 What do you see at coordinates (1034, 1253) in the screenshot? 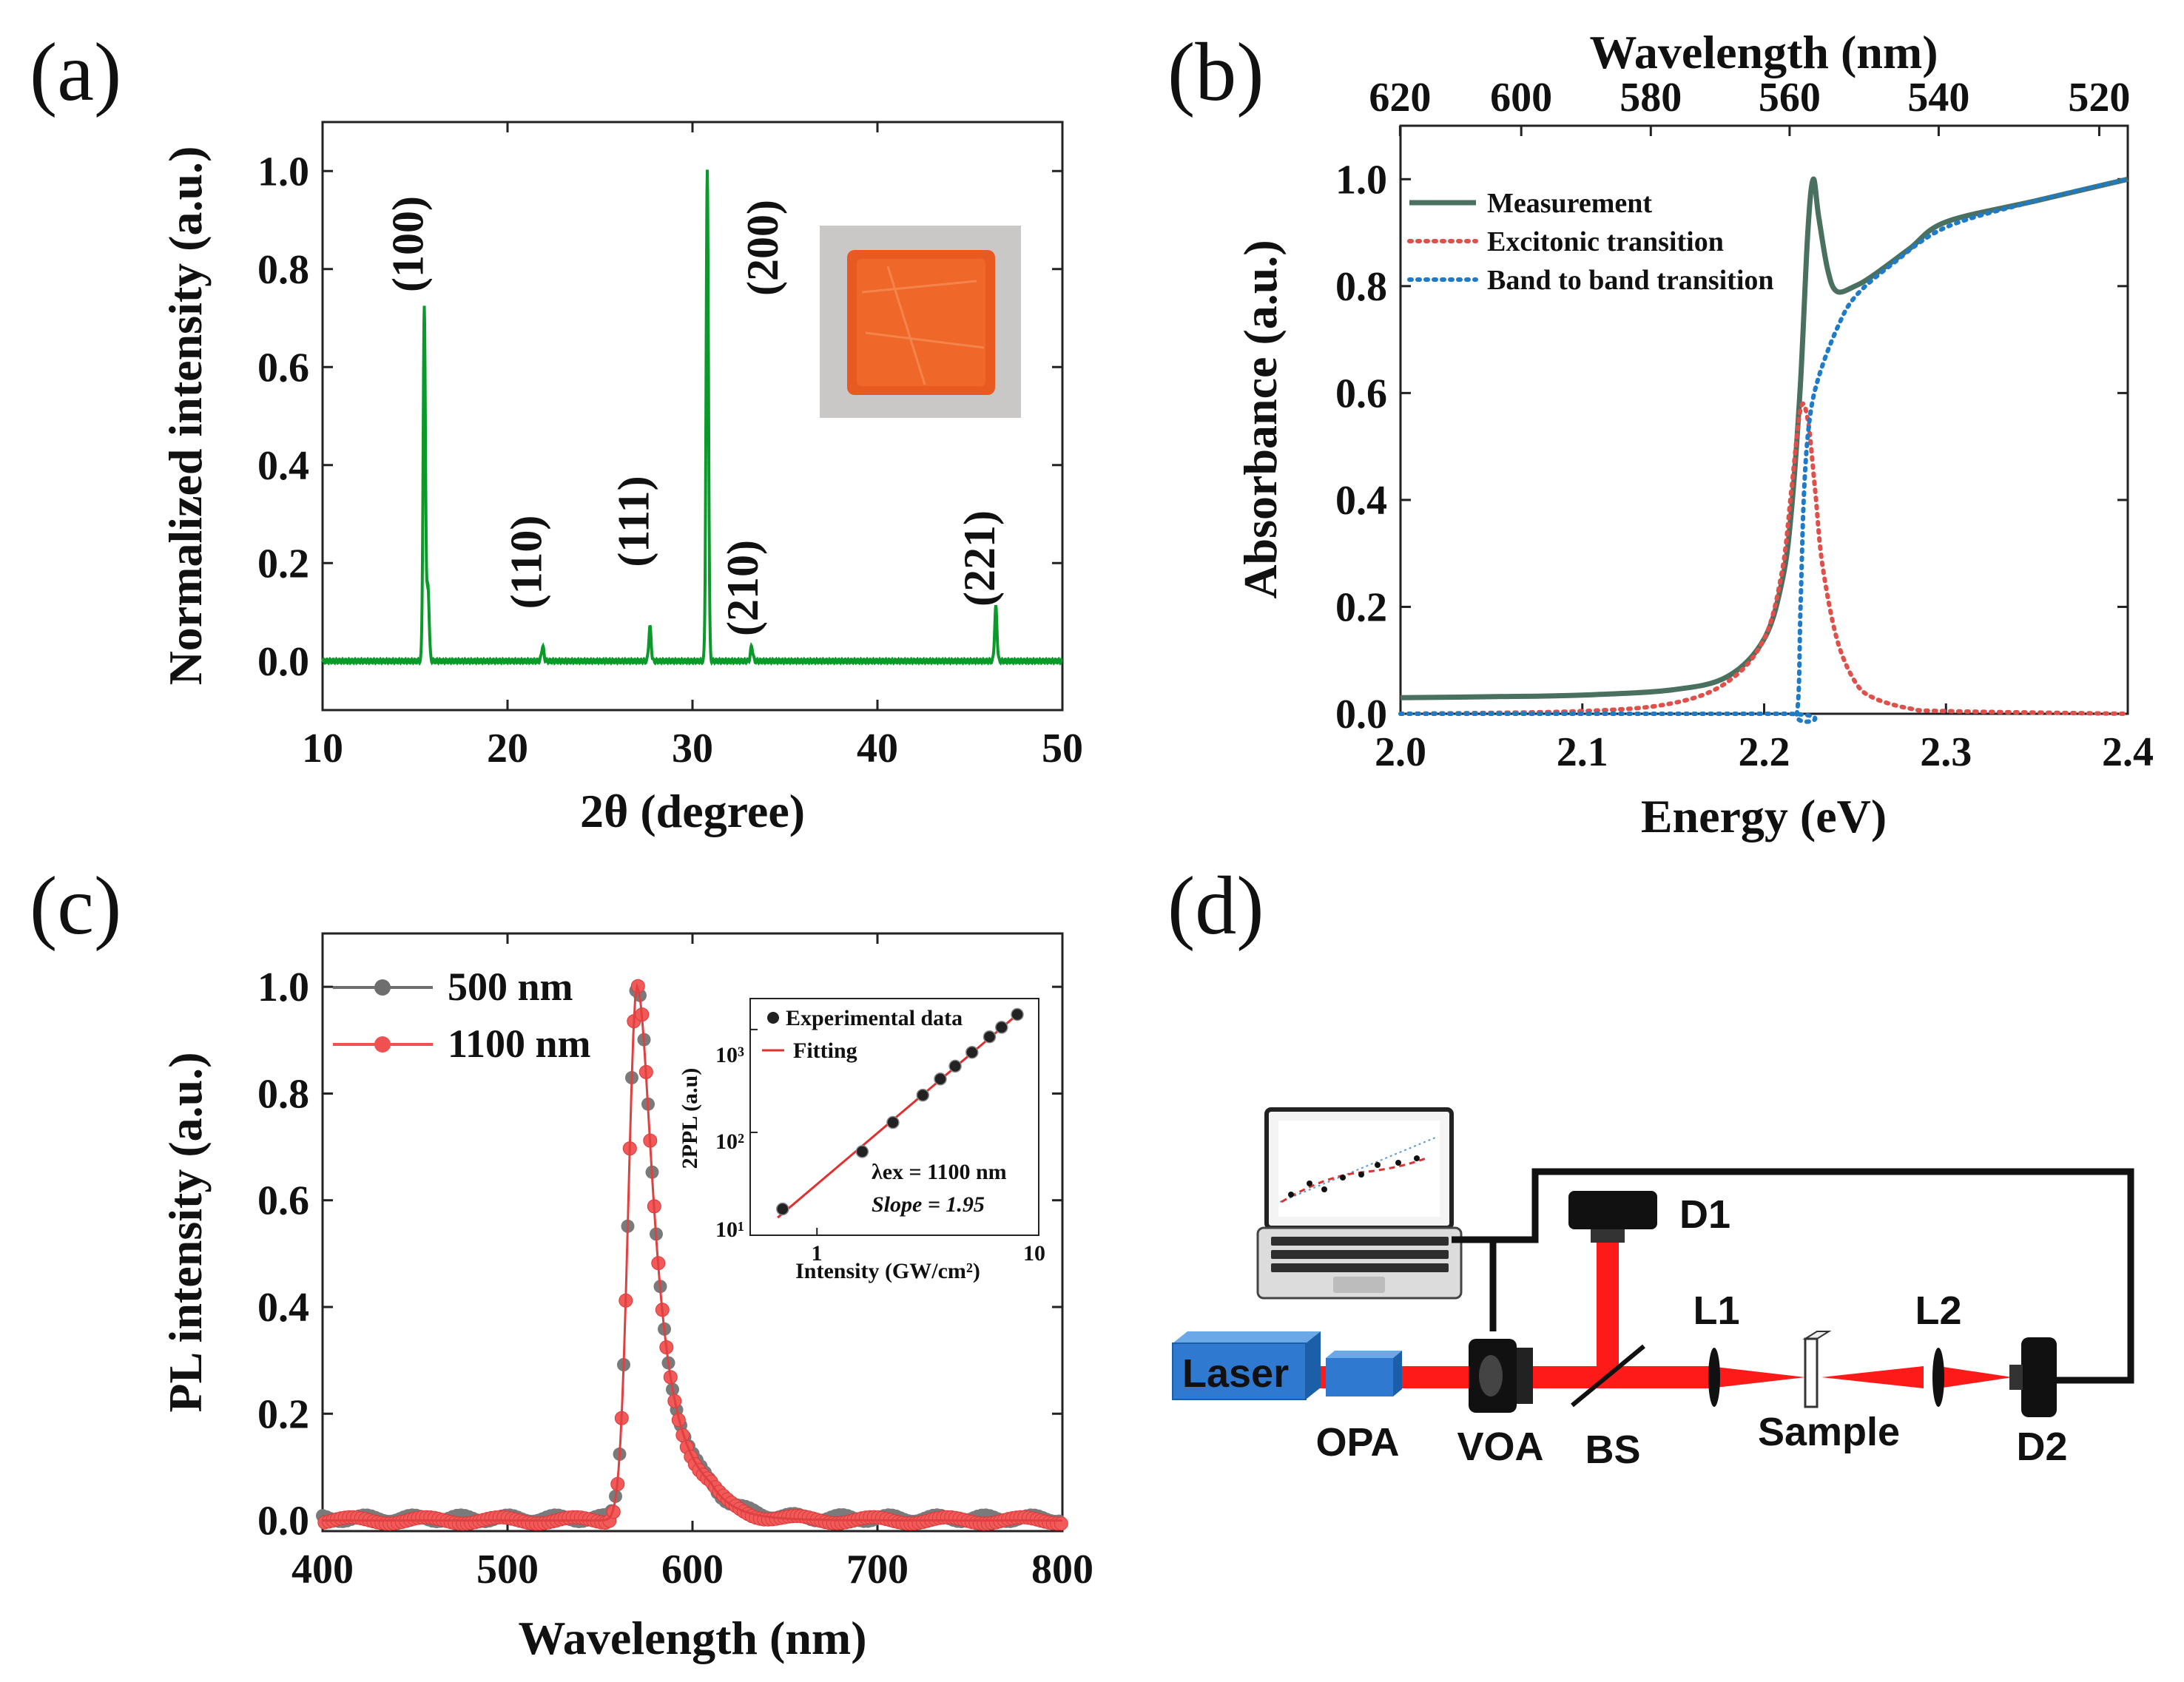
I see `inset-xtick: 10` at bounding box center [1034, 1253].